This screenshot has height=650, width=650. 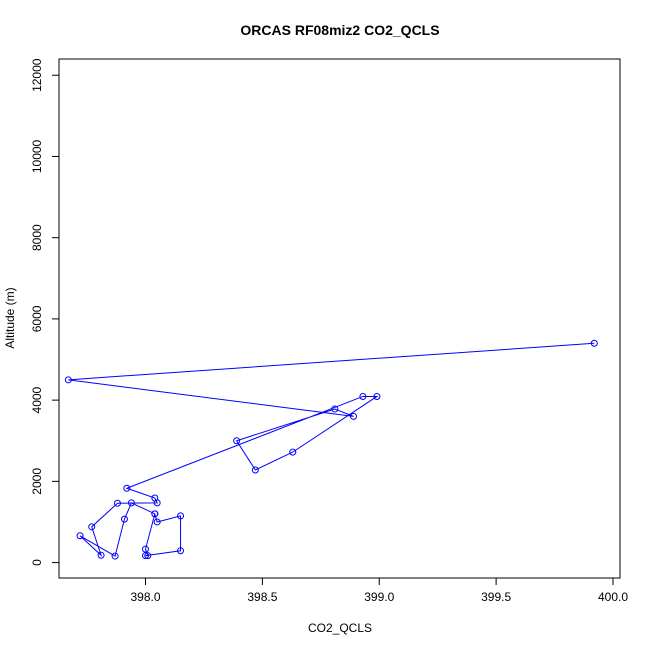 What do you see at coordinates (496, 597) in the screenshot?
I see `x-tick-label: 399.5` at bounding box center [496, 597].